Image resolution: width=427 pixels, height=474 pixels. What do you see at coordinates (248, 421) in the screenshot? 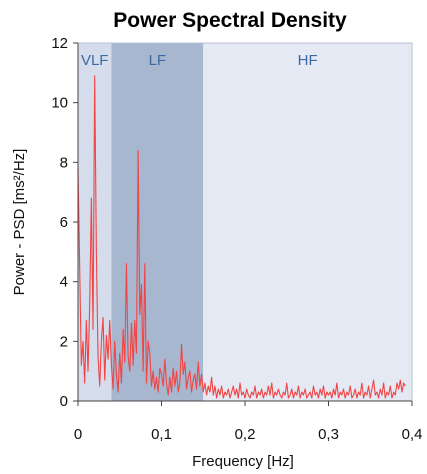
I see `x-axis: 0 0,1 0,2 0,3 0,4` at bounding box center [248, 421].